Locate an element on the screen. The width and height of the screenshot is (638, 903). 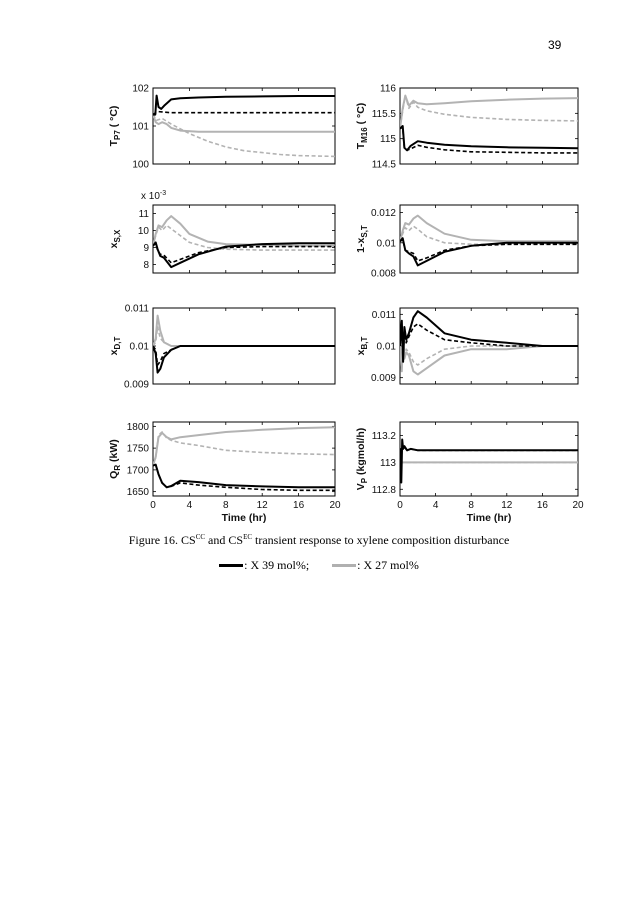
y-axis-label: TM16 ( °C) is located at coordinates (362, 126).